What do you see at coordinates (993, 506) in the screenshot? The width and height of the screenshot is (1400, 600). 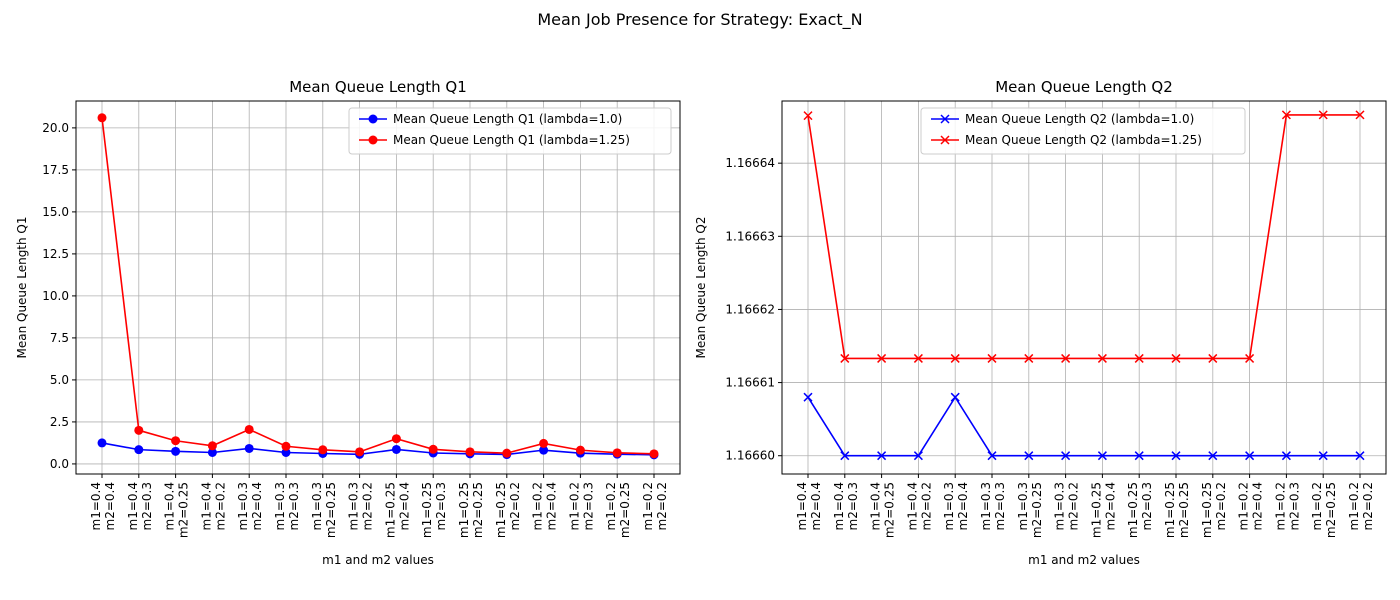 I see `x-tick-label: m1=0.3m2=0.3` at bounding box center [993, 506].